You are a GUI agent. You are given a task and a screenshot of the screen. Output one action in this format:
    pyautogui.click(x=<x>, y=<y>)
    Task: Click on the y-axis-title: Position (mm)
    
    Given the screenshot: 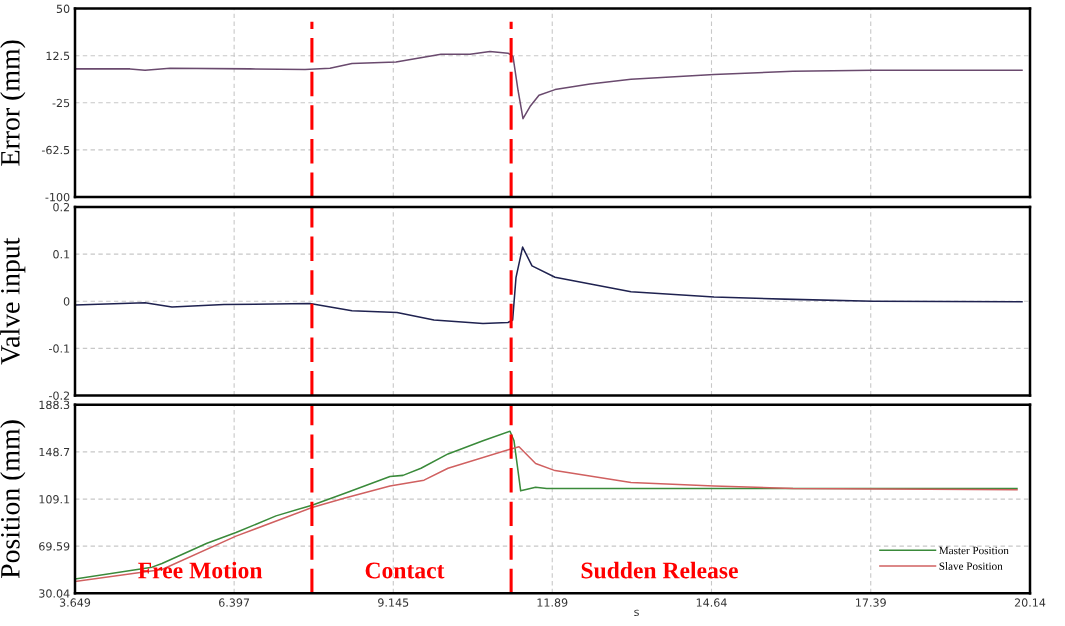 What is the action you would take?
    pyautogui.click(x=13, y=499)
    